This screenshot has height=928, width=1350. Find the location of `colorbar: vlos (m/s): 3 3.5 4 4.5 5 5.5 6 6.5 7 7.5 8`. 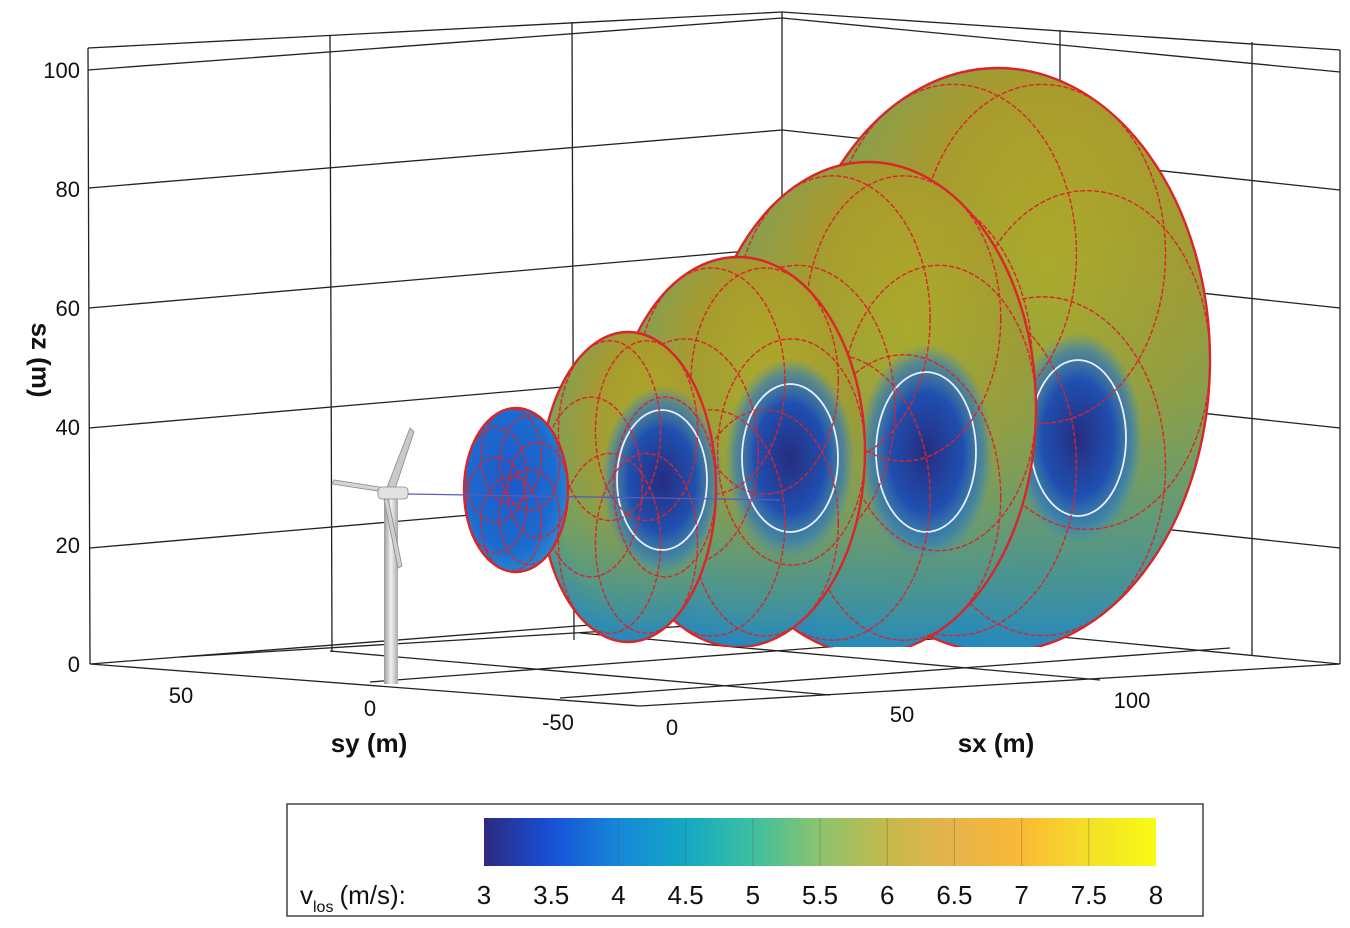

colorbar: vlos (m/s): 3 3.5 4 4.5 5 5.5 6 6.5 7 7.5 8 is located at coordinates (745, 860).